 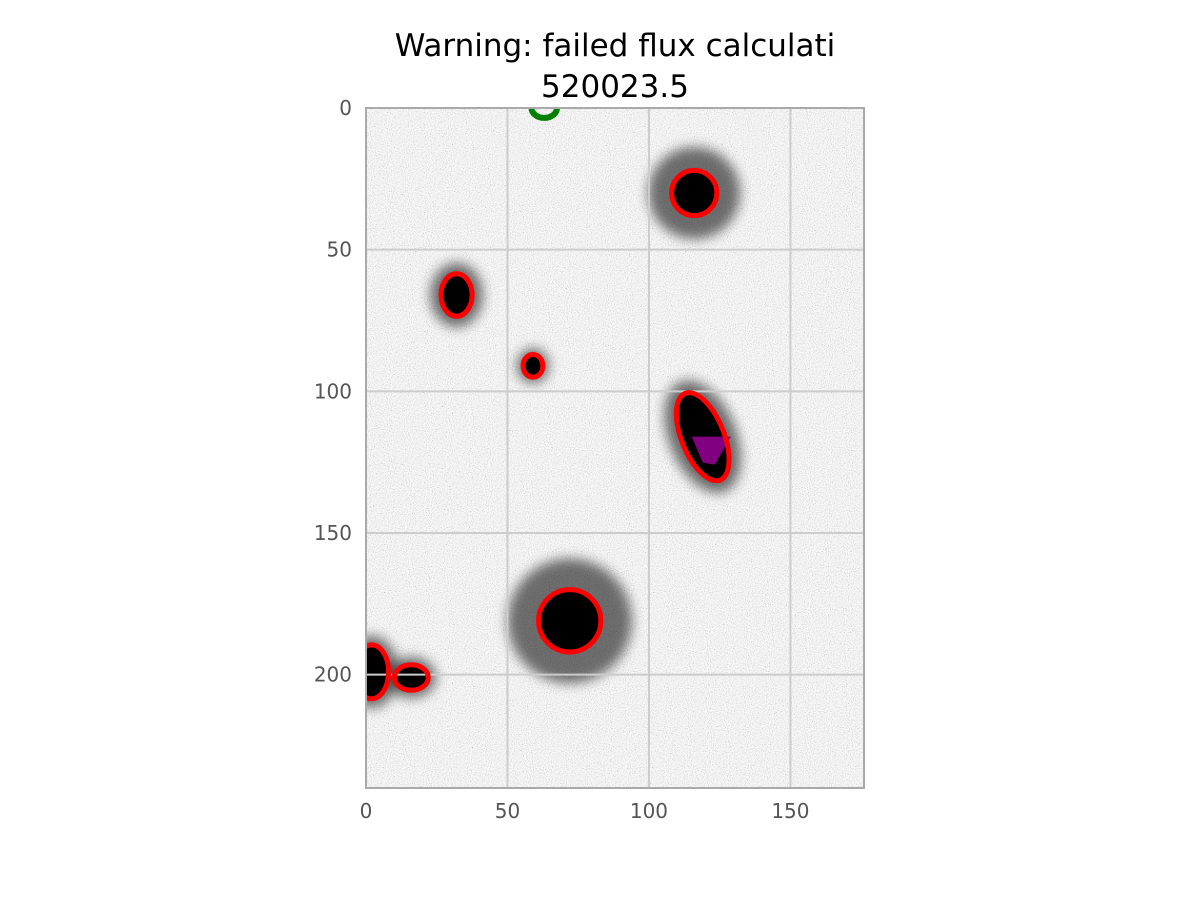 I want to click on masked-regions, so click(x=711, y=450).